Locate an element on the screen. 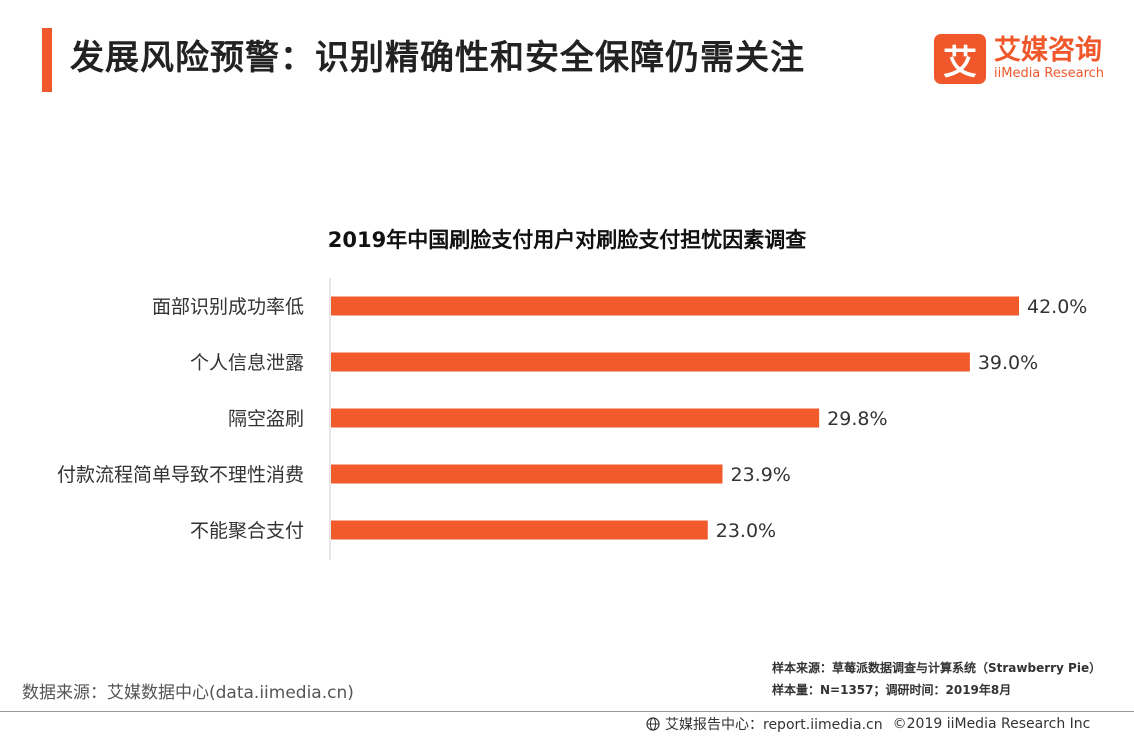 This screenshot has width=1134, height=737. data-source: 数据来源：艾媒数据中心(data.iimedia.cn) is located at coordinates (188, 693).